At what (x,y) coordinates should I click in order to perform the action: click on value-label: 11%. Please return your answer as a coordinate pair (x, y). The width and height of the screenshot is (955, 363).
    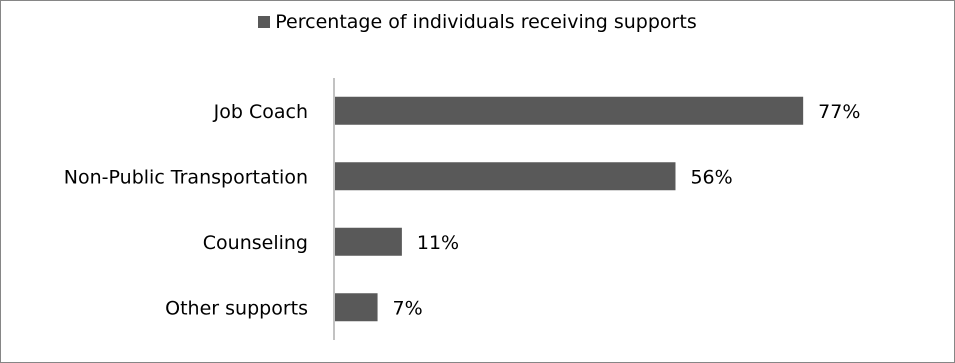
    Looking at the image, I should click on (438, 243).